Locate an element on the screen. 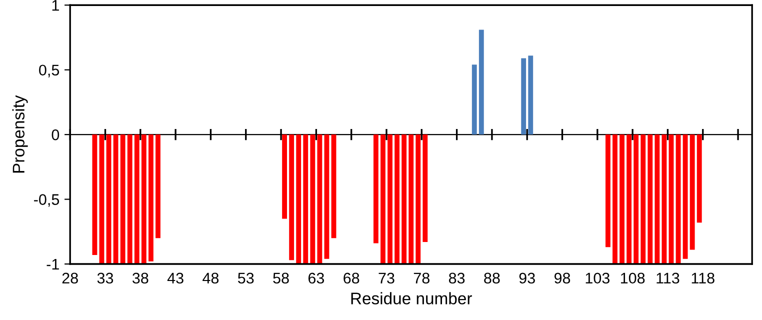  x-tick-label: 108 is located at coordinates (632, 278).